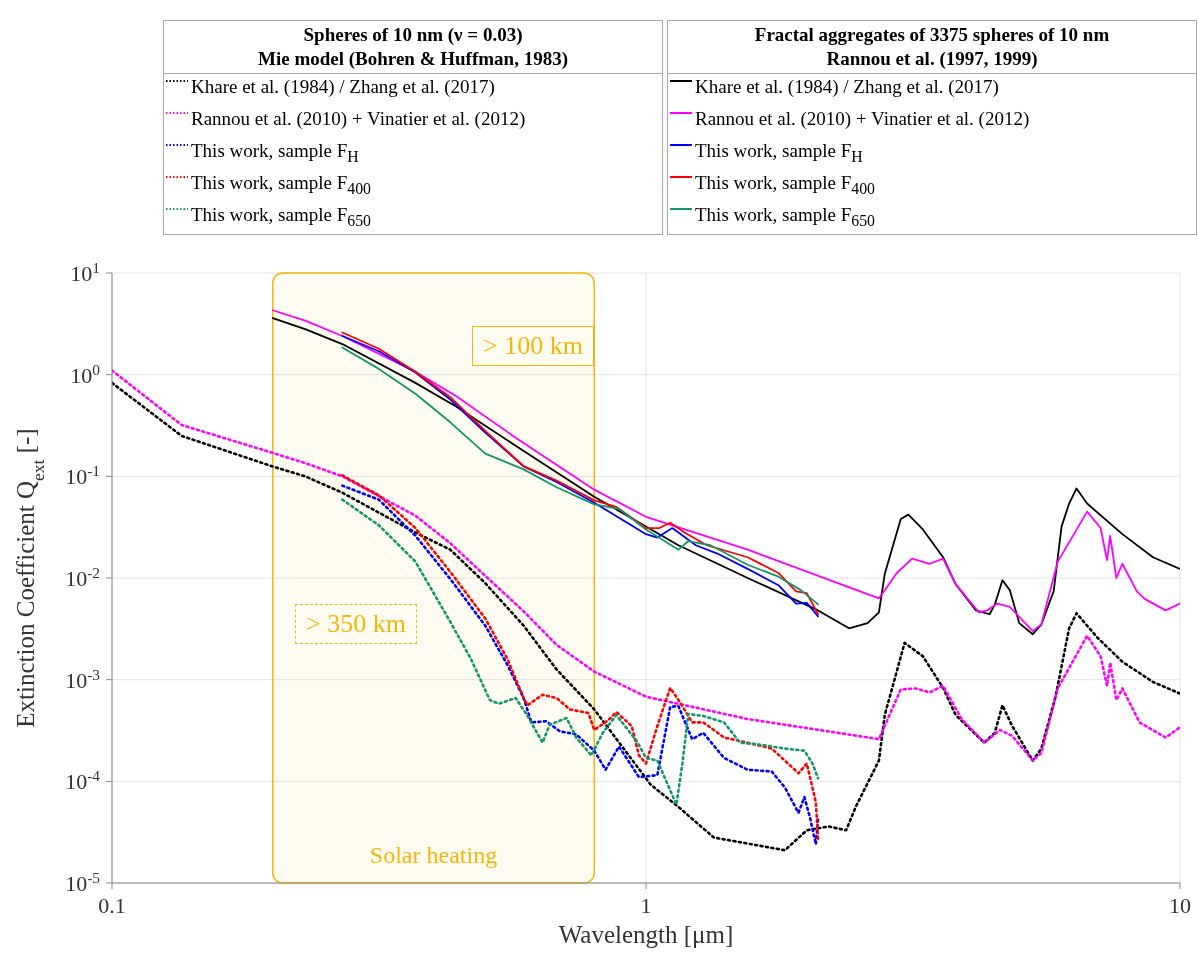 The image size is (1198, 958). What do you see at coordinates (83, 882) in the screenshot?
I see `y-tick-label: 10$^{-5}$` at bounding box center [83, 882].